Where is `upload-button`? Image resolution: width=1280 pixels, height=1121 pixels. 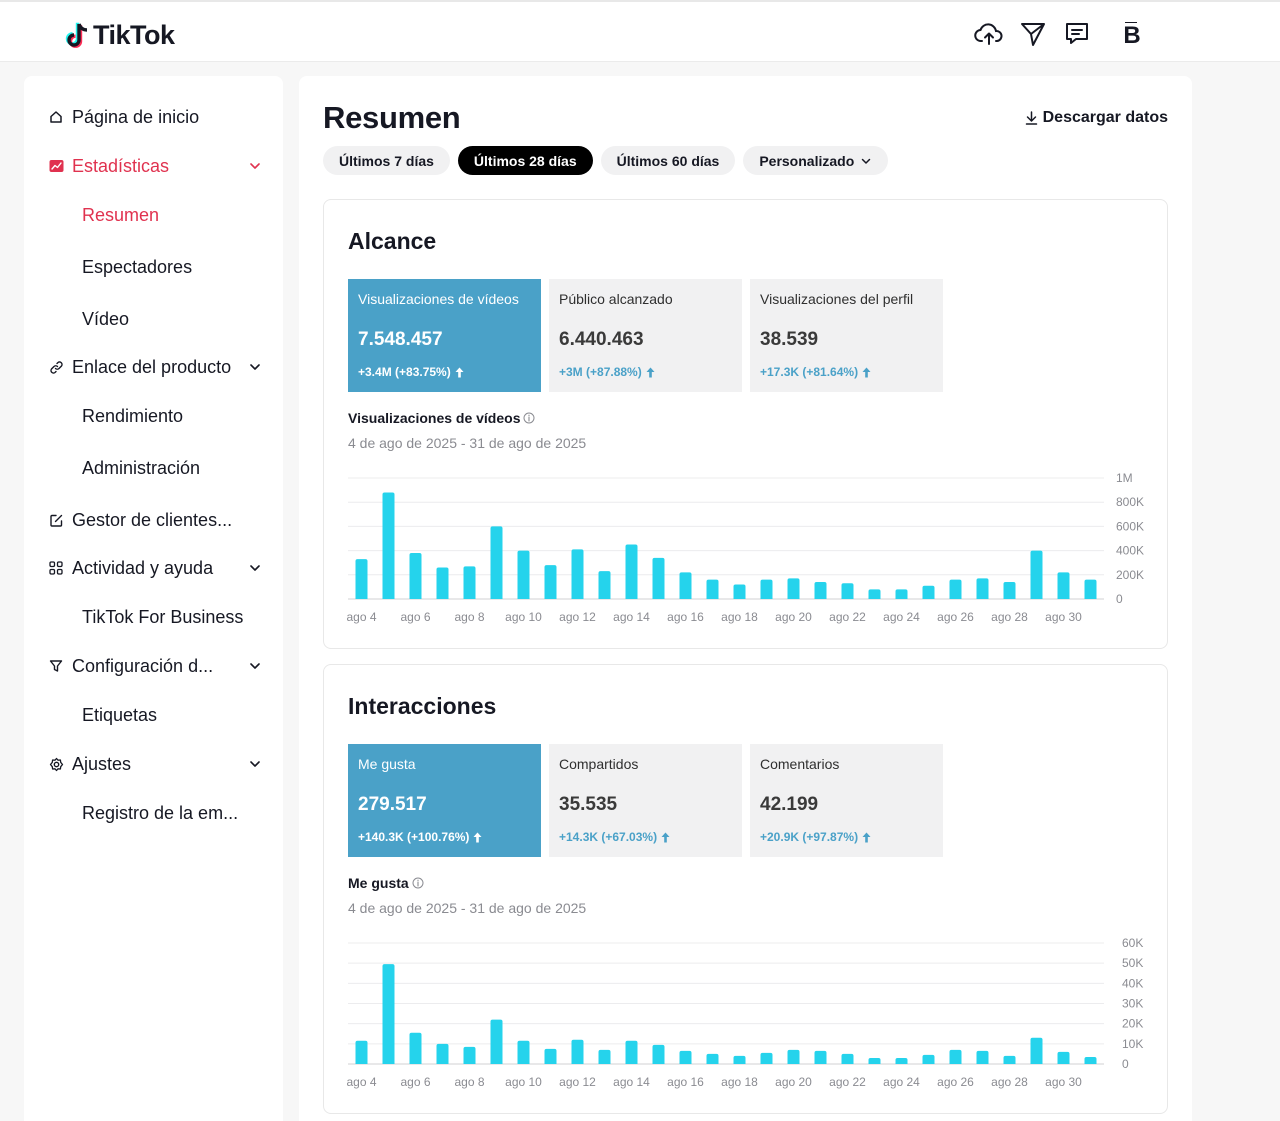
upload-button is located at coordinates (989, 36).